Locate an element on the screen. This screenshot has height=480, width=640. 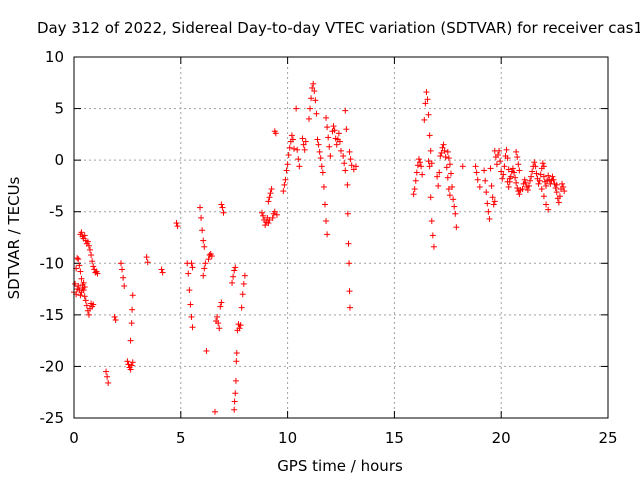
x-tick-label: 20 is located at coordinates (501, 438).